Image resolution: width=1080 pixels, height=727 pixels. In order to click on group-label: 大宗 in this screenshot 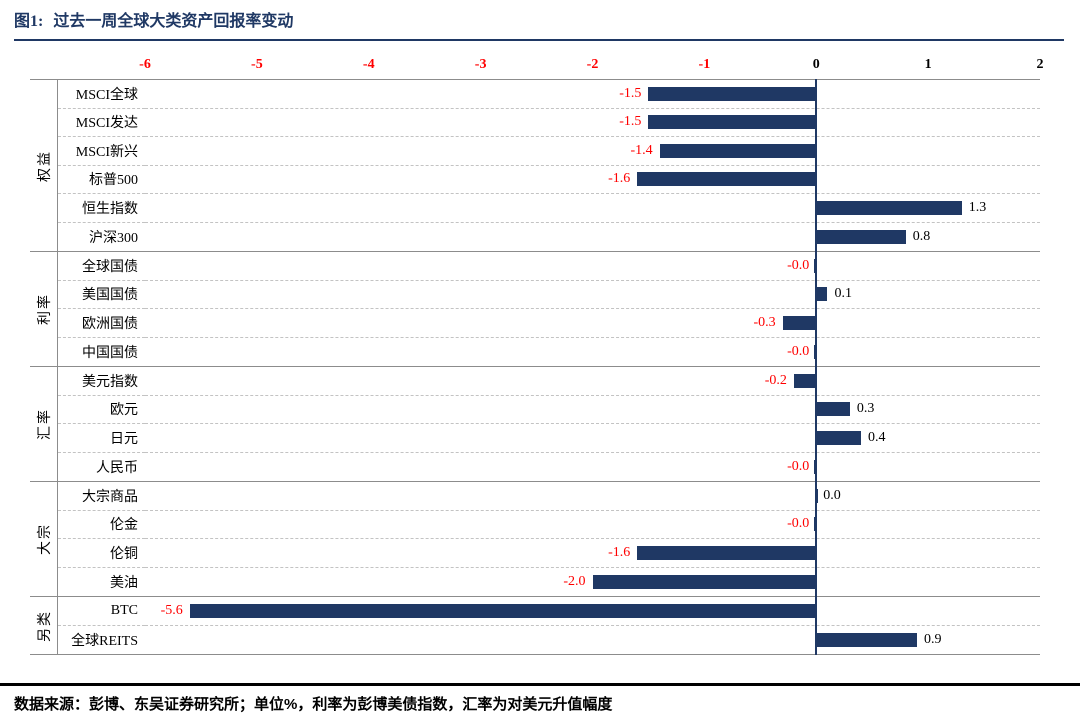, I will do `click(44, 539)`.